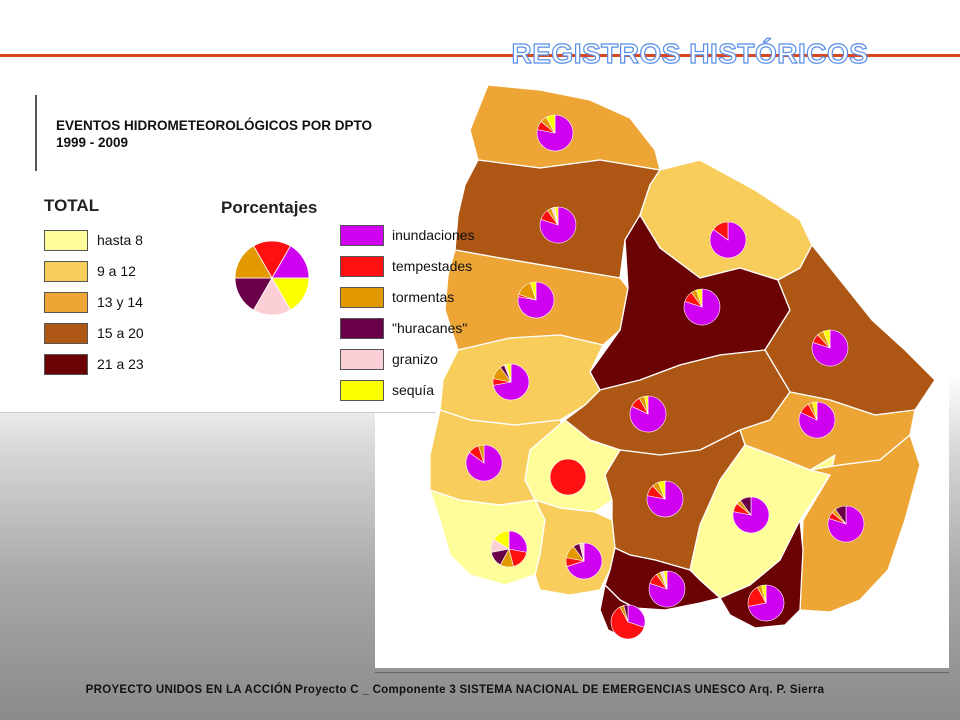 Image resolution: width=960 pixels, height=720 pixels. I want to click on legend-category-label: tormentas, so click(423, 297).